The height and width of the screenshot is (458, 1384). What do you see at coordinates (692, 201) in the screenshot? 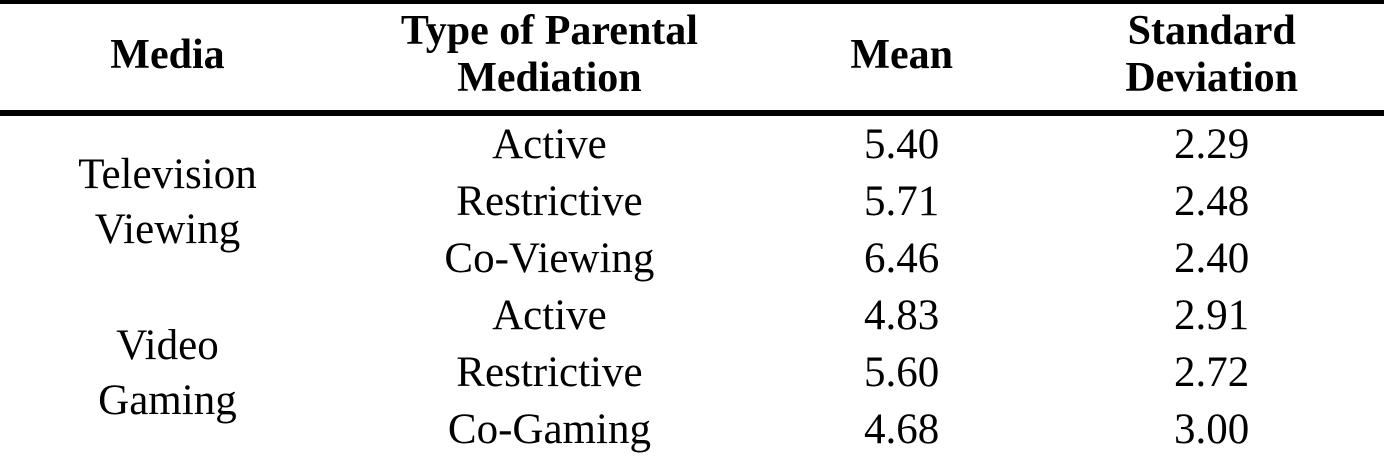
I see `table-row-tv-restrictive: Restrictive 5.71 2.48` at bounding box center [692, 201].